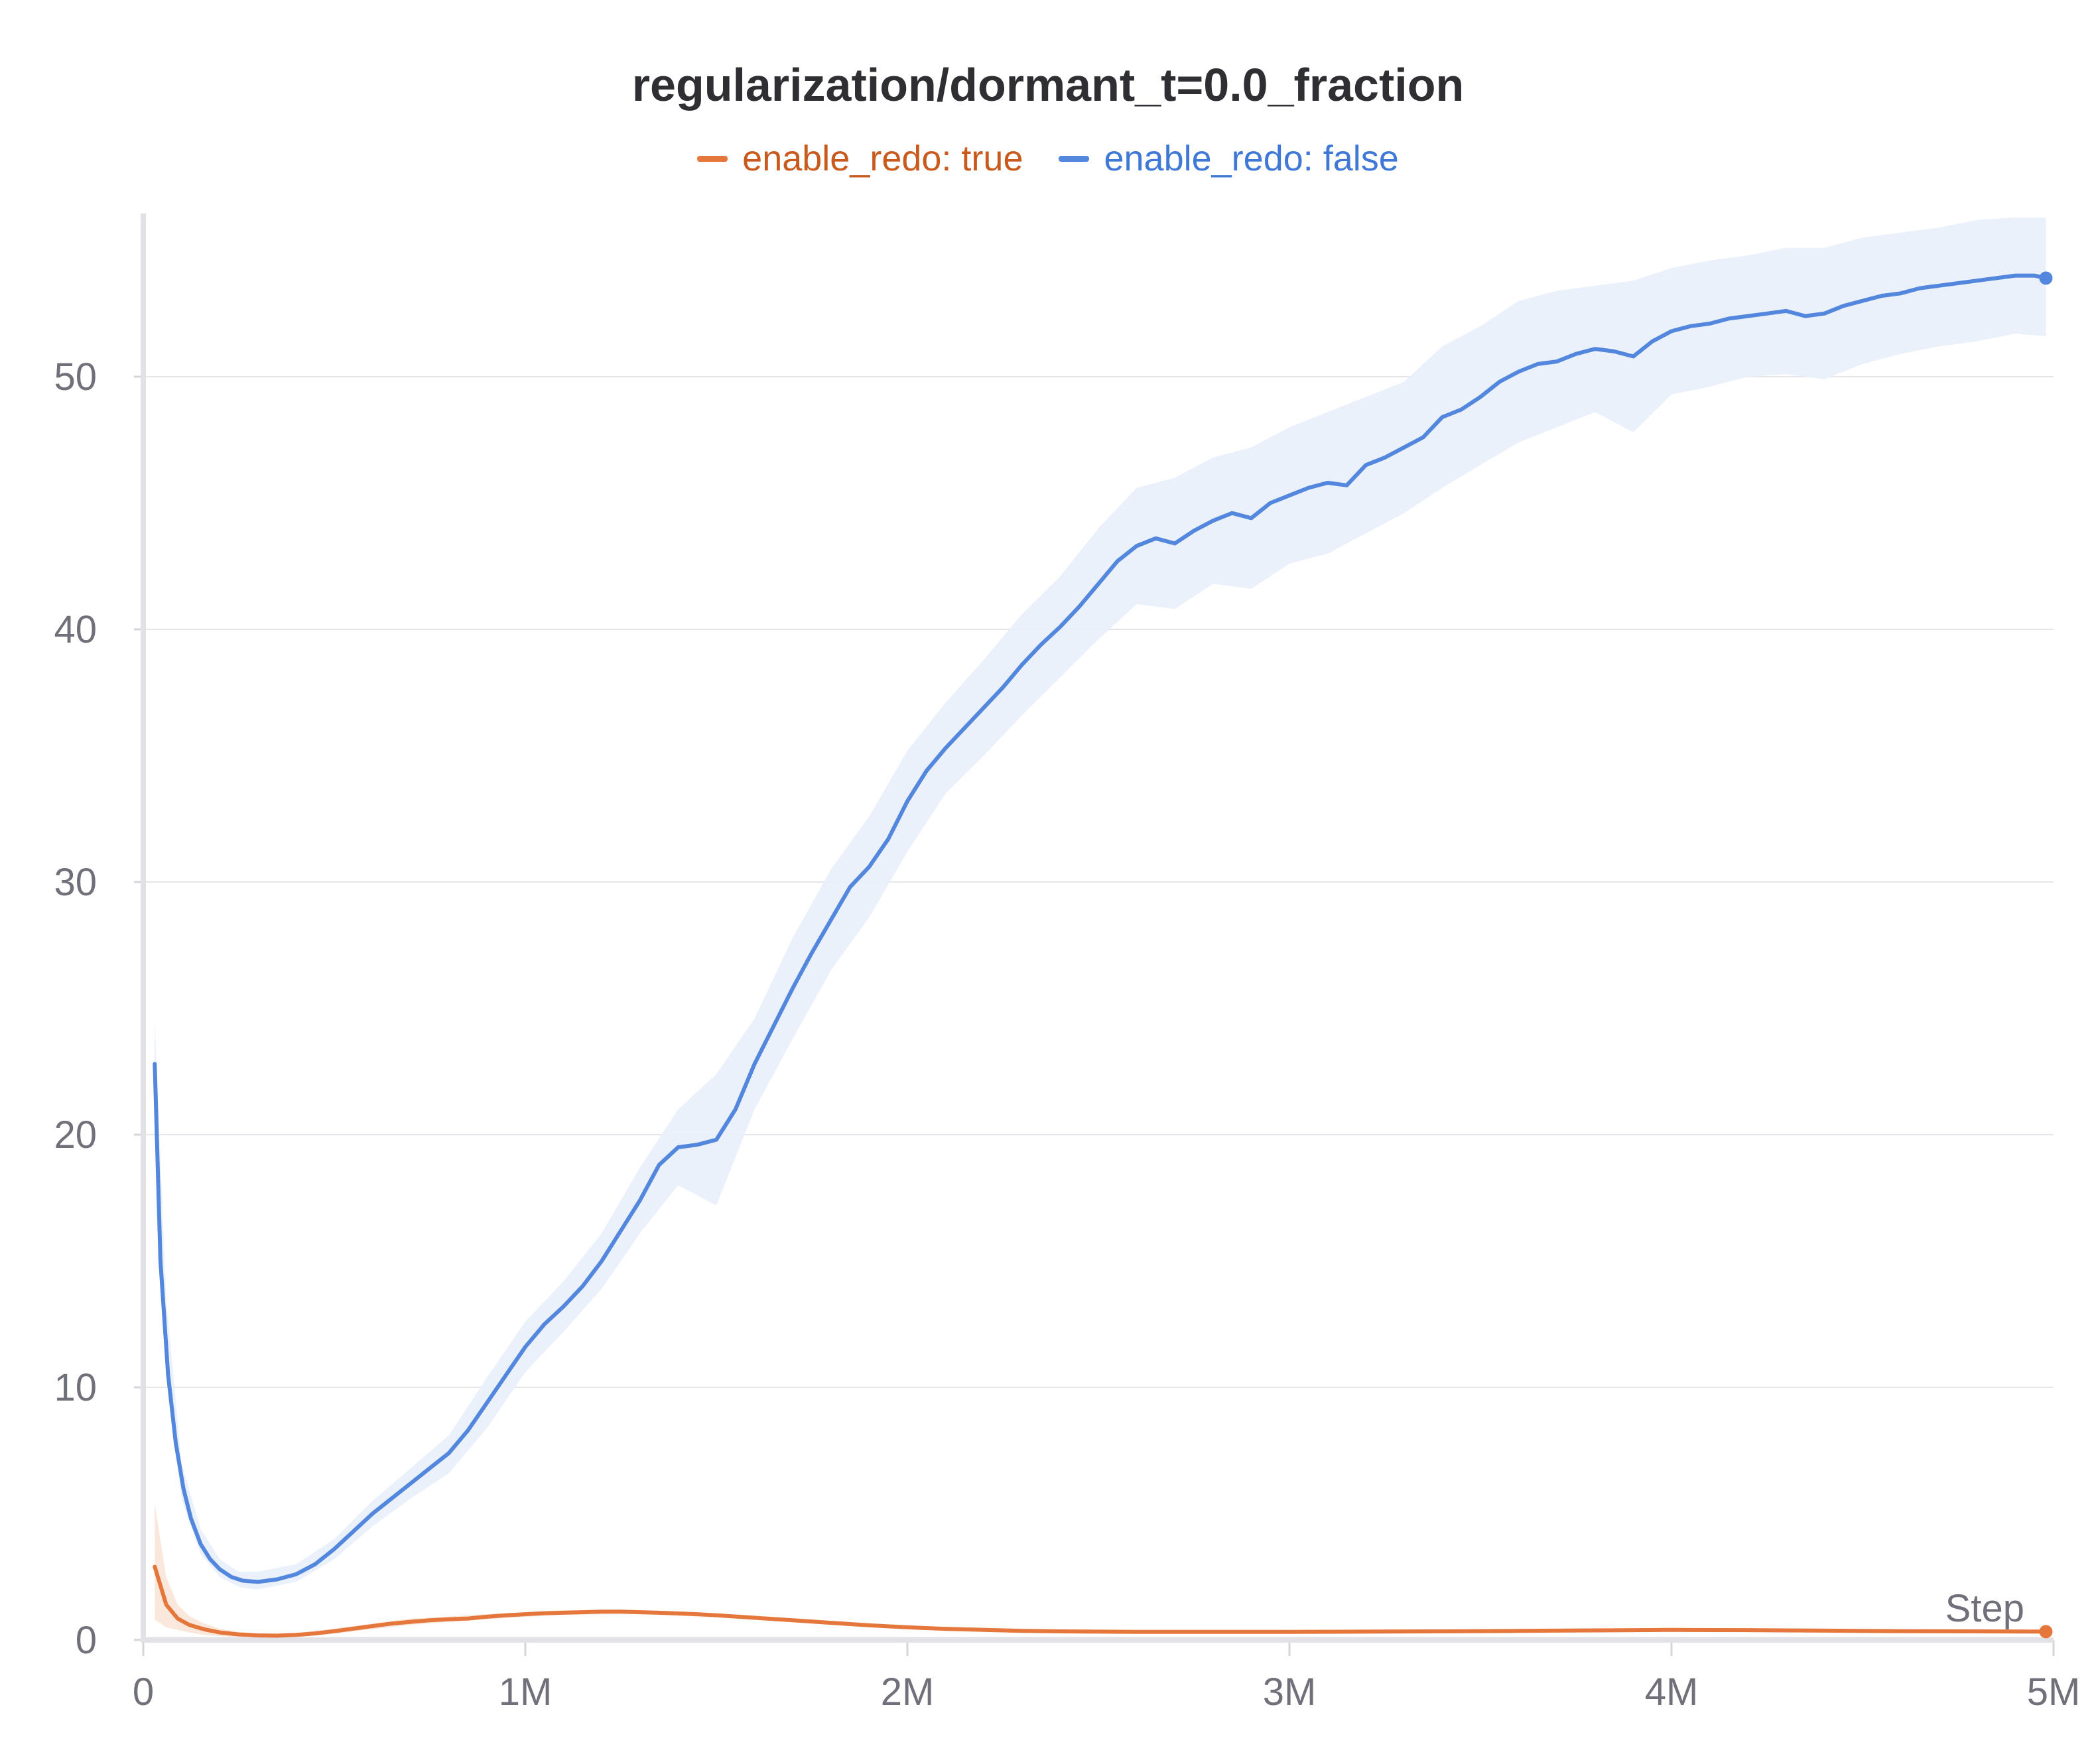 The image size is (2096, 1764). What do you see at coordinates (1074, 158) in the screenshot?
I see `legend-swatch-redo-false` at bounding box center [1074, 158].